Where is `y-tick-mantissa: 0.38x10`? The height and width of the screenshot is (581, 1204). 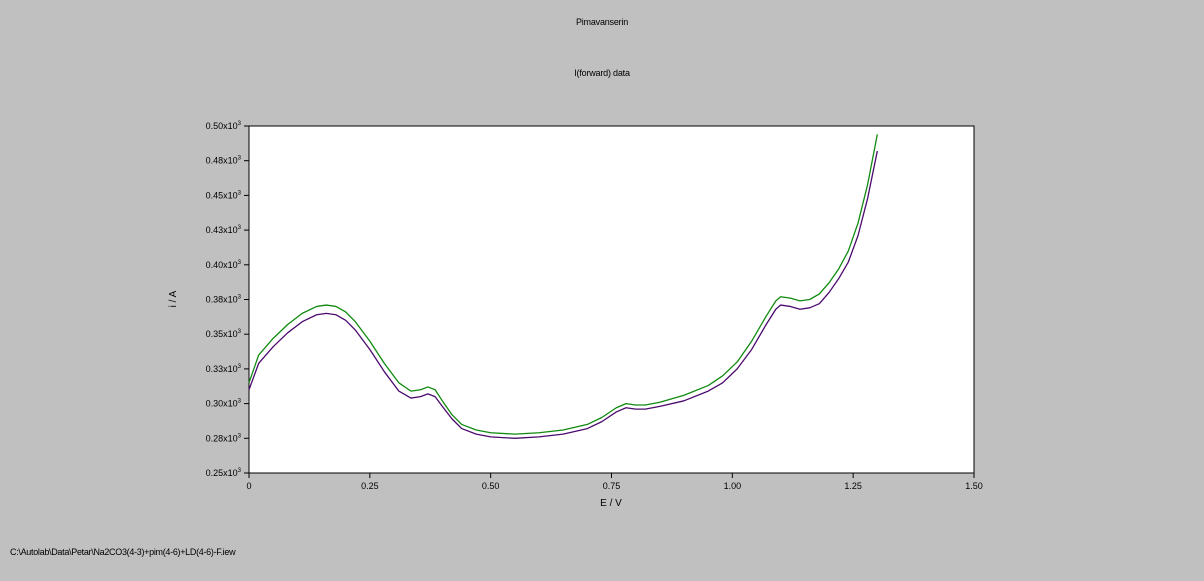 y-tick-mantissa: 0.38x10 is located at coordinates (222, 300).